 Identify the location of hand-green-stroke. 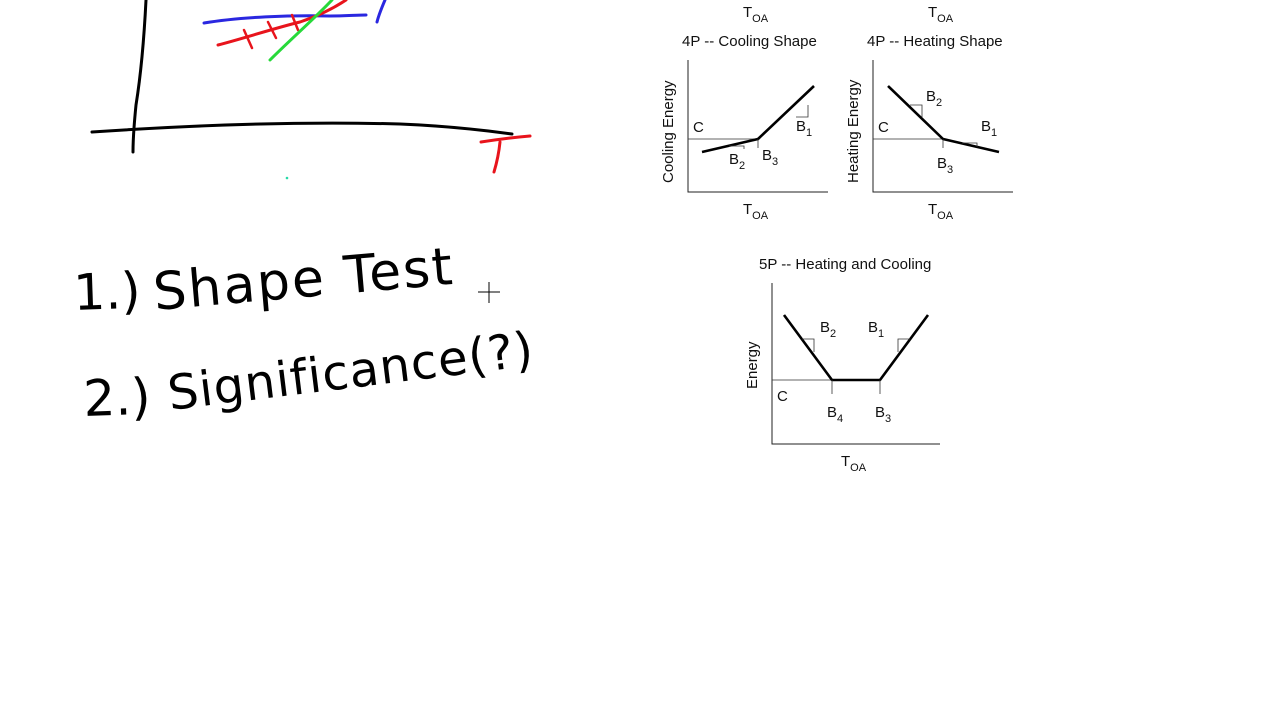
(301, 31).